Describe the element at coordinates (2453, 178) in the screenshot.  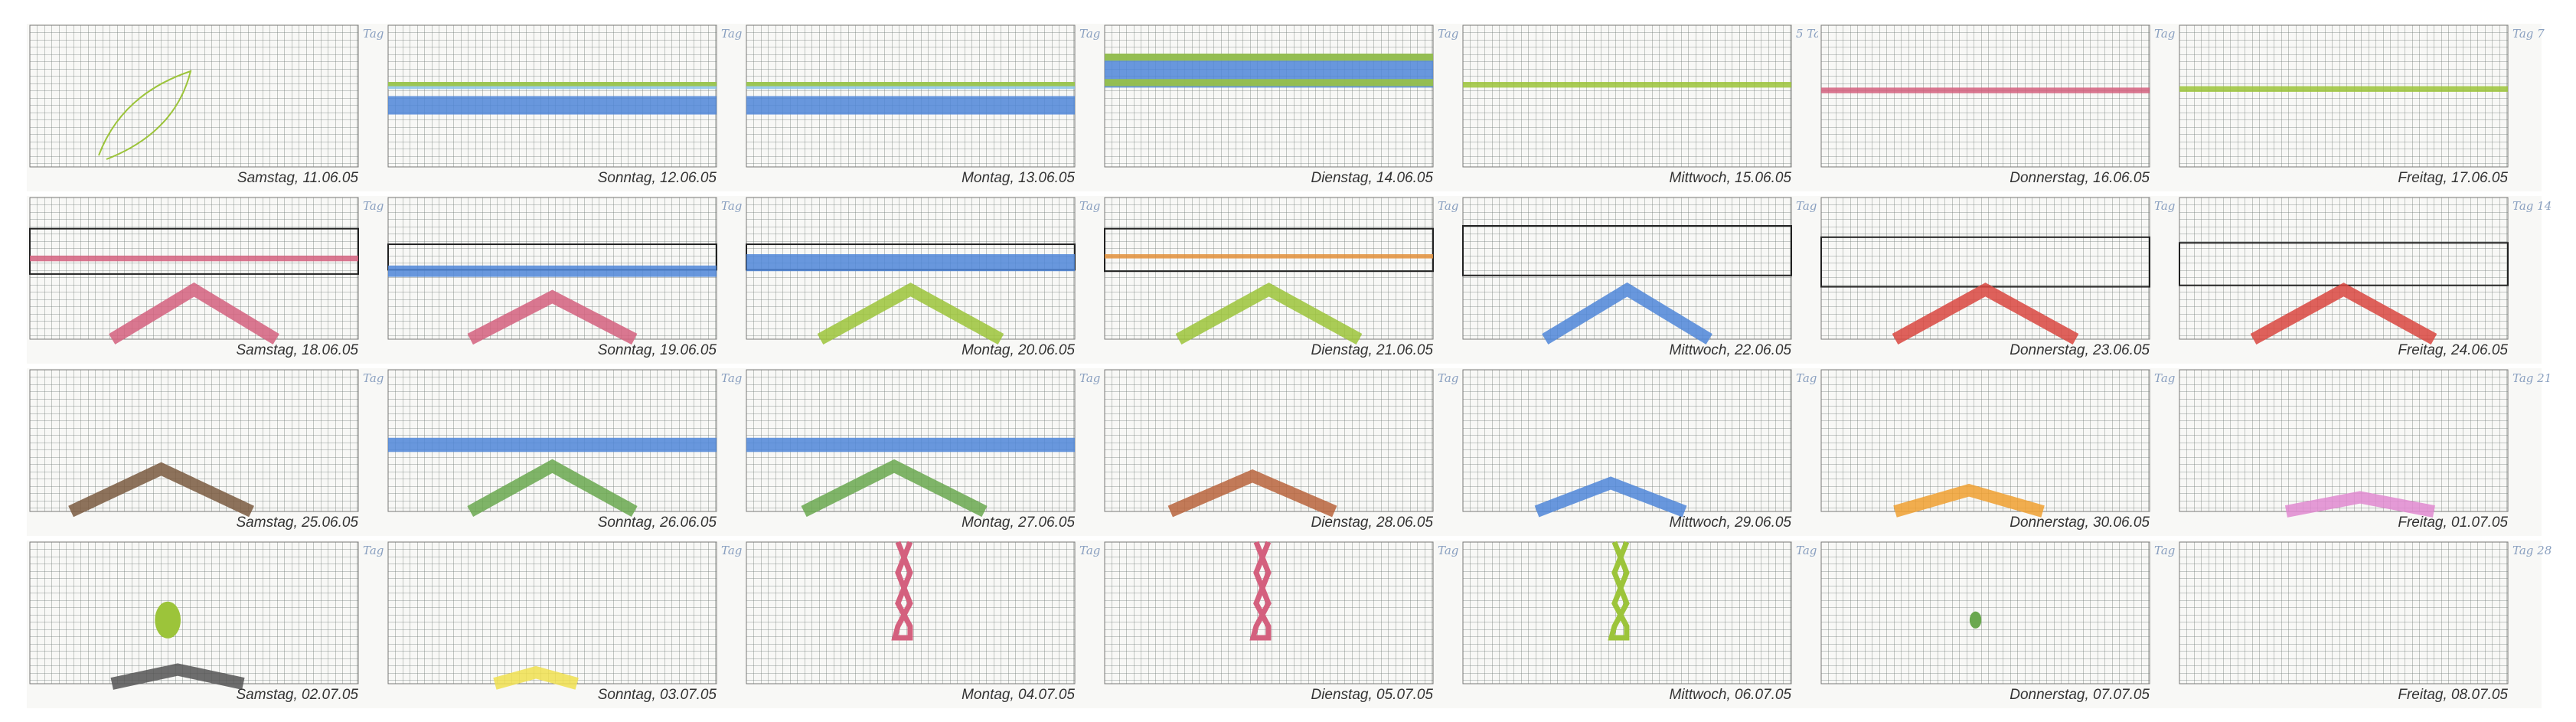
I see `date-label: Freitag, 17.06.05` at that location.